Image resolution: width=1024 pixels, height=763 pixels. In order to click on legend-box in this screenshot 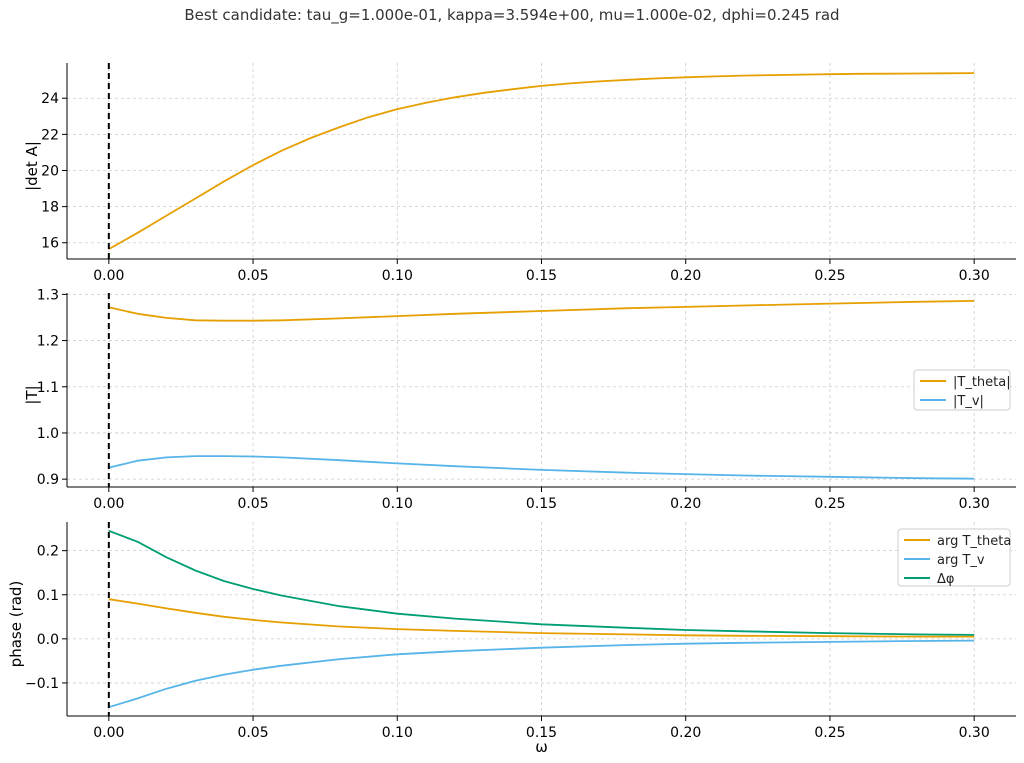, I will do `click(954, 557)`.